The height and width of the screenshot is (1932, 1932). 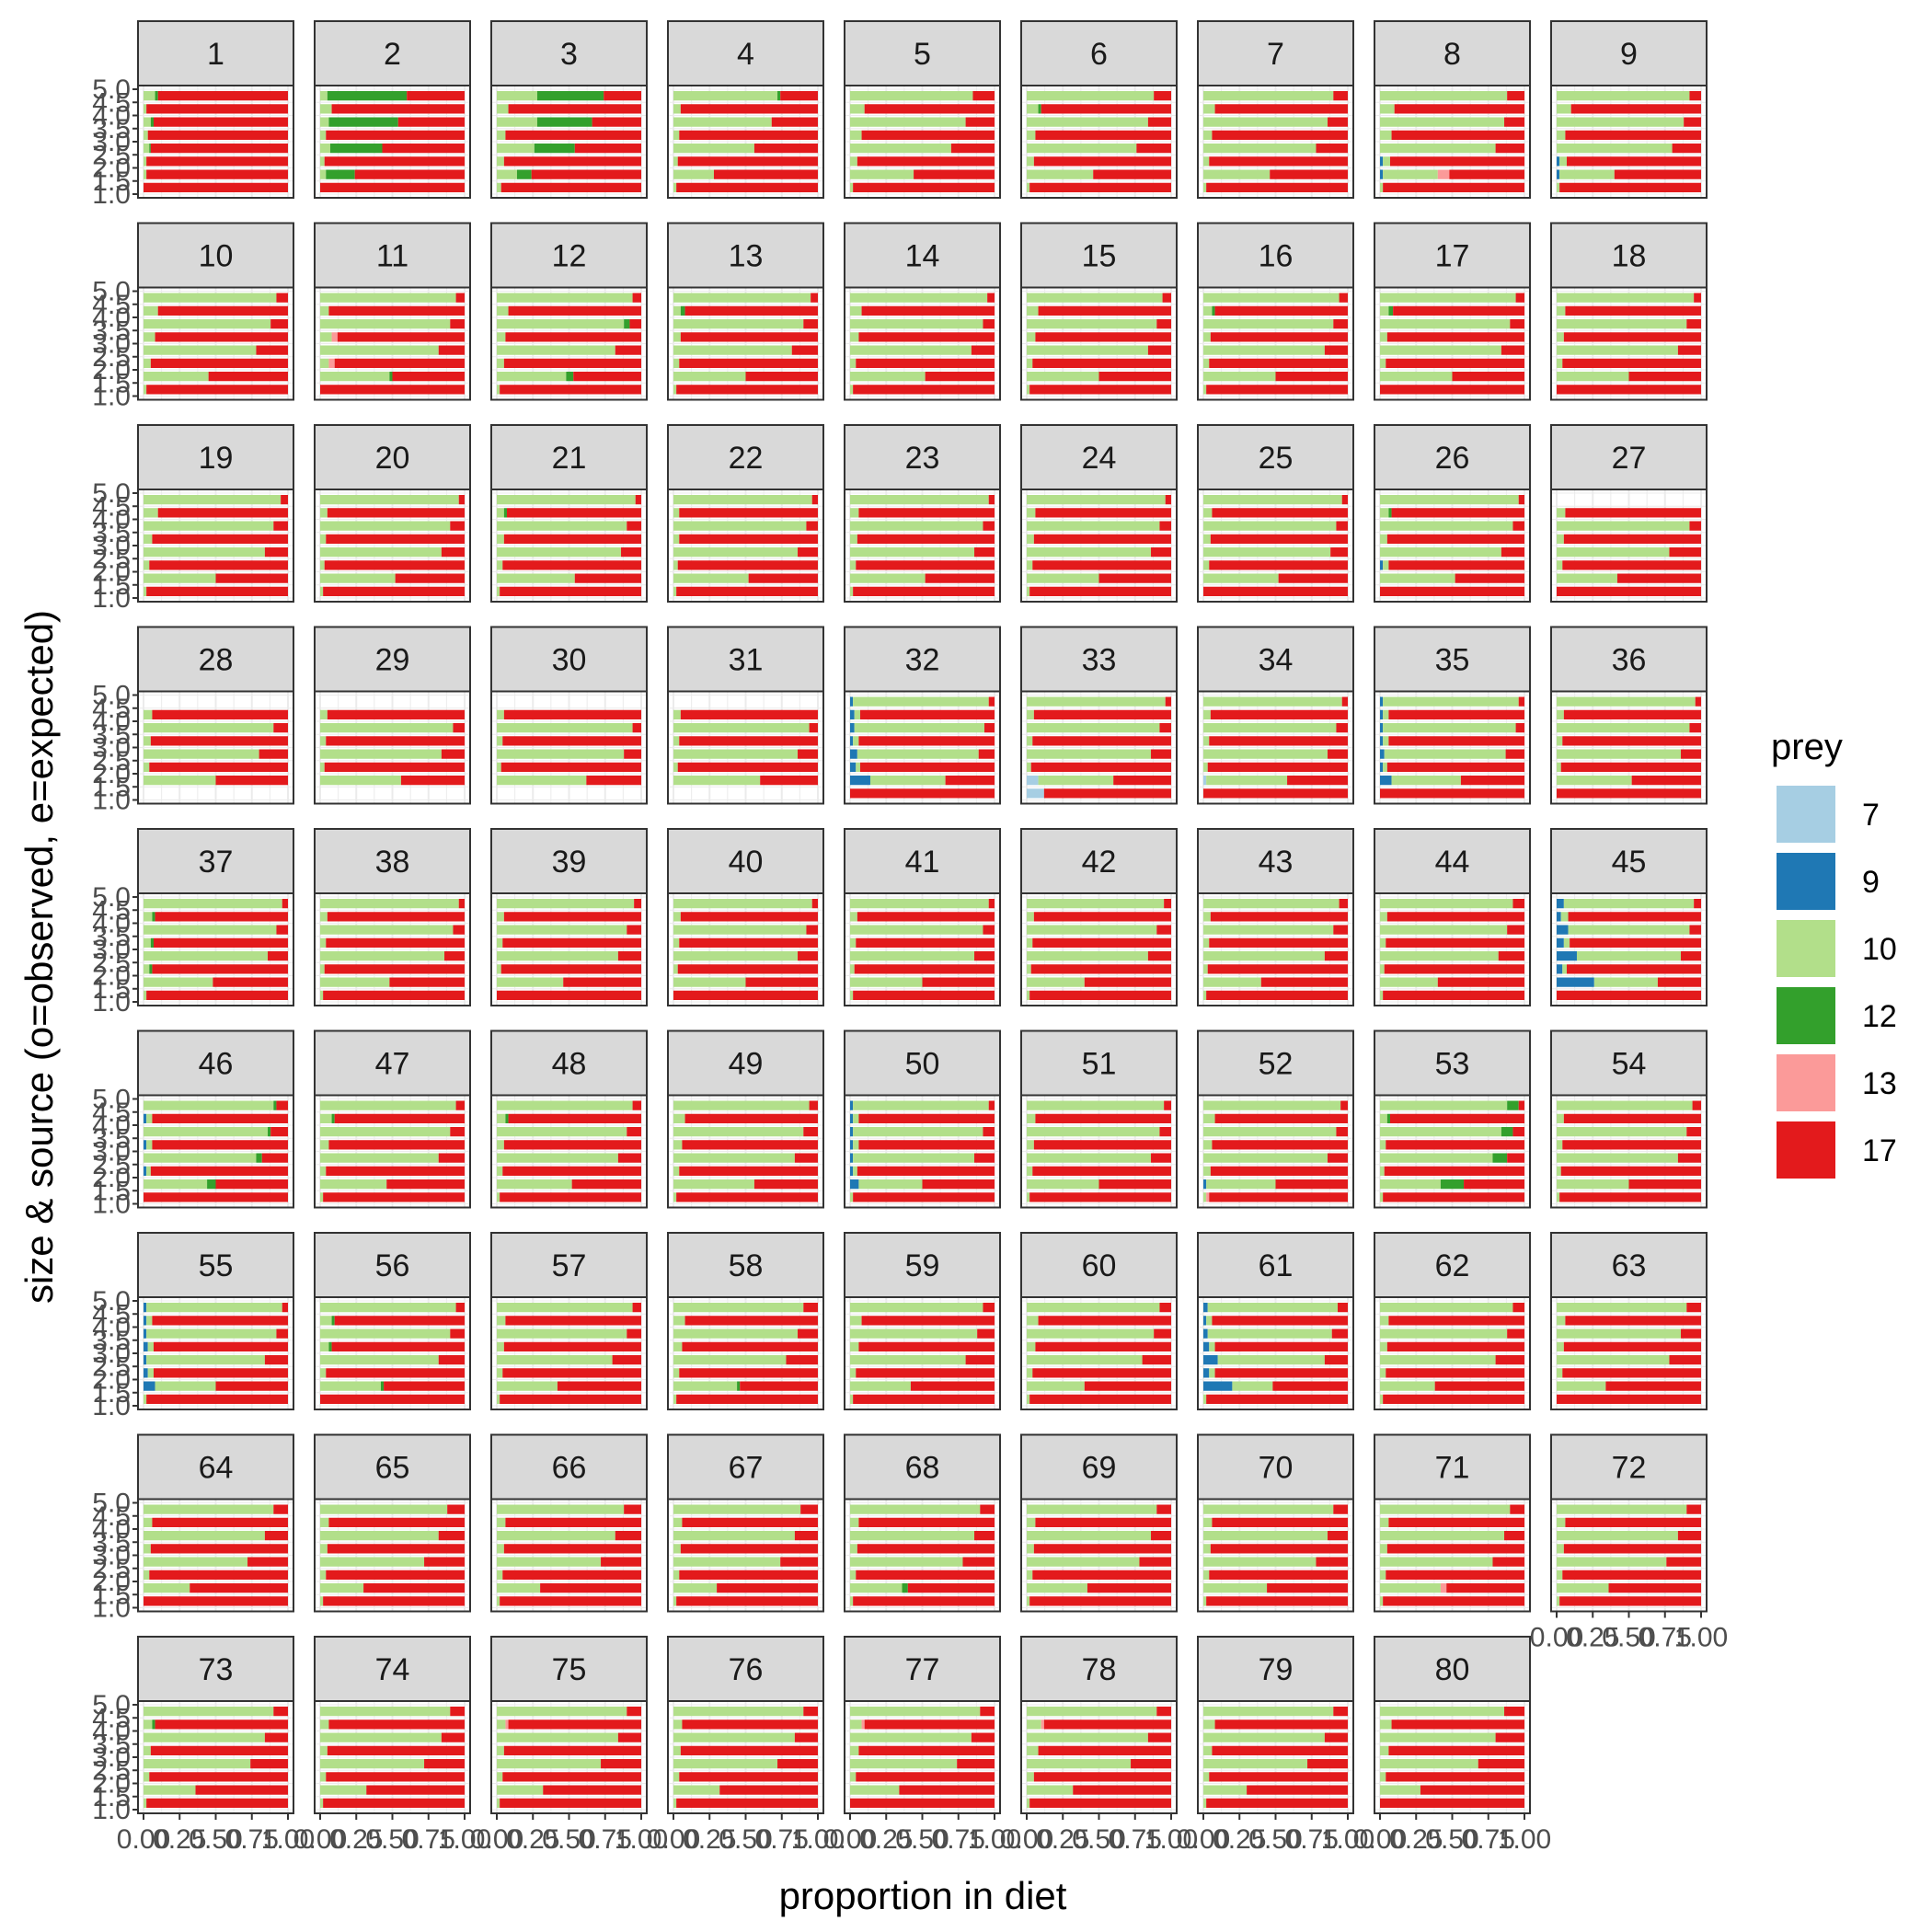 What do you see at coordinates (111, 1784) in the screenshot?
I see `y-axis-tick-label: 2.0` at bounding box center [111, 1784].